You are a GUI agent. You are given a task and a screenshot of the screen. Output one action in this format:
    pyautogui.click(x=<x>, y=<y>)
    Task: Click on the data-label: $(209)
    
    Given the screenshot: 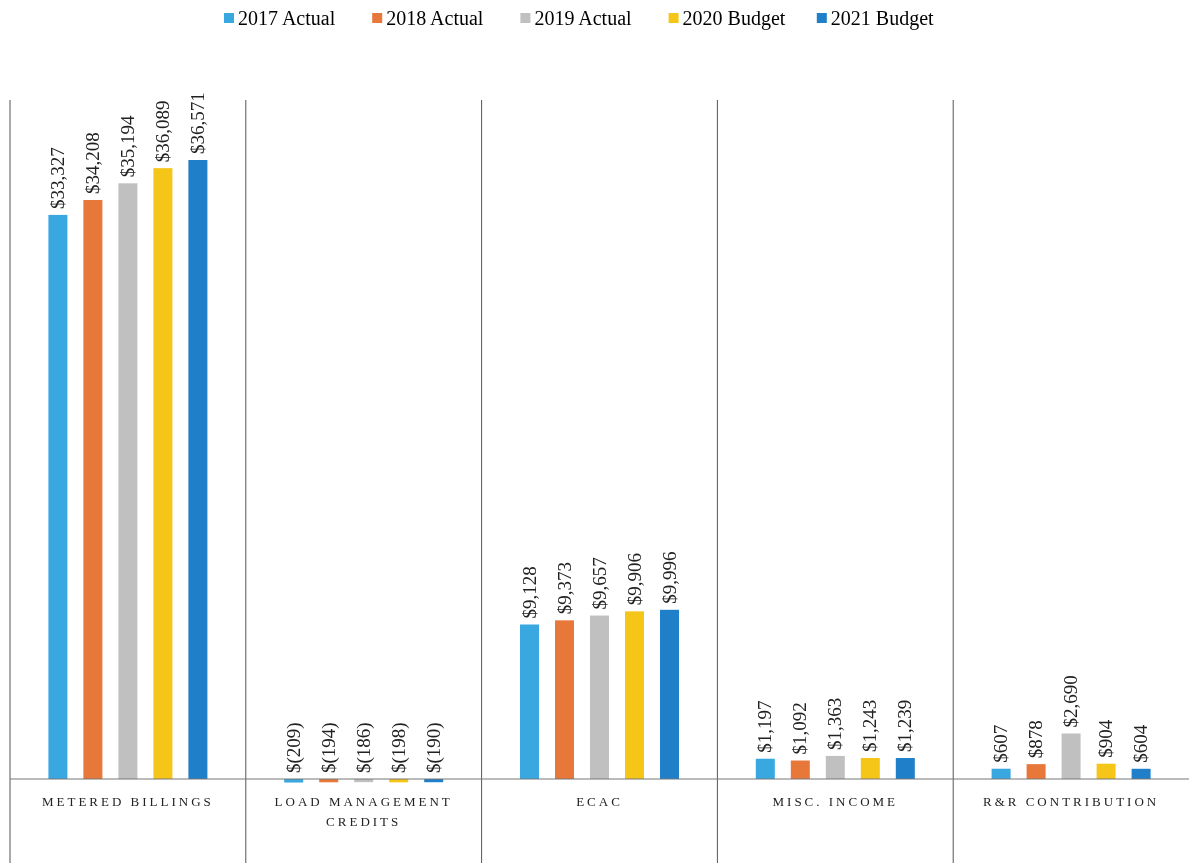 What is the action you would take?
    pyautogui.click(x=293, y=747)
    